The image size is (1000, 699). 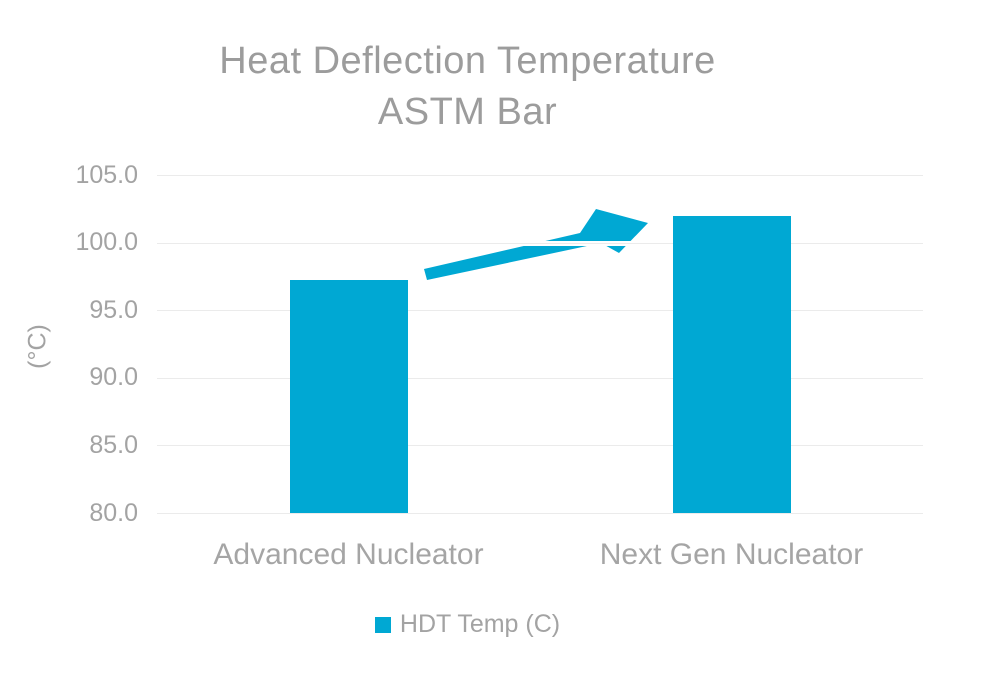 What do you see at coordinates (348, 554) in the screenshot?
I see `x-label-advanced-nucleator: Advanced Nucleator` at bounding box center [348, 554].